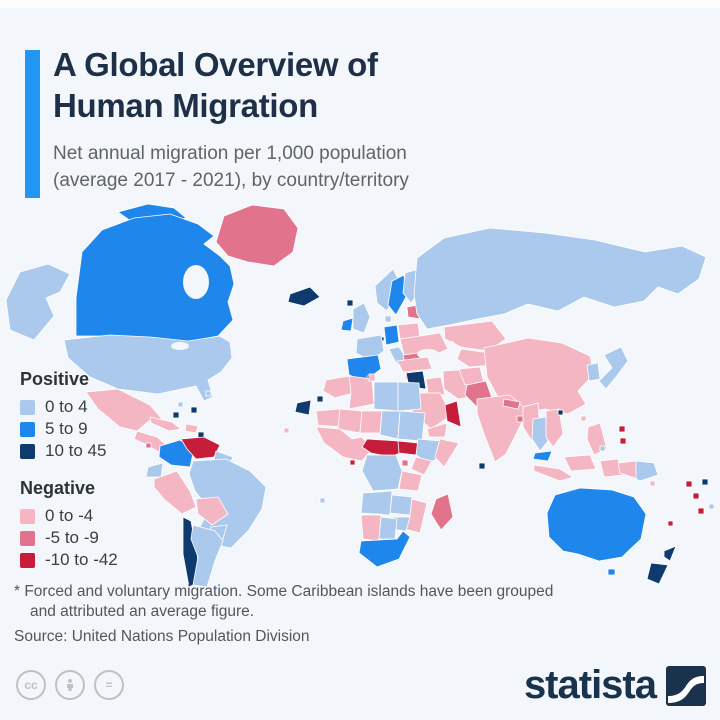 The height and width of the screenshot is (720, 720). Describe the element at coordinates (628, 470) in the screenshot. I see `country-west-papua` at that location.